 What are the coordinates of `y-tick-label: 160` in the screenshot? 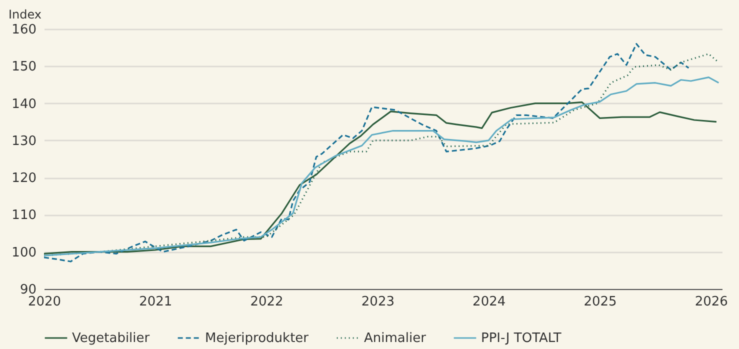 It's located at (24, 30).